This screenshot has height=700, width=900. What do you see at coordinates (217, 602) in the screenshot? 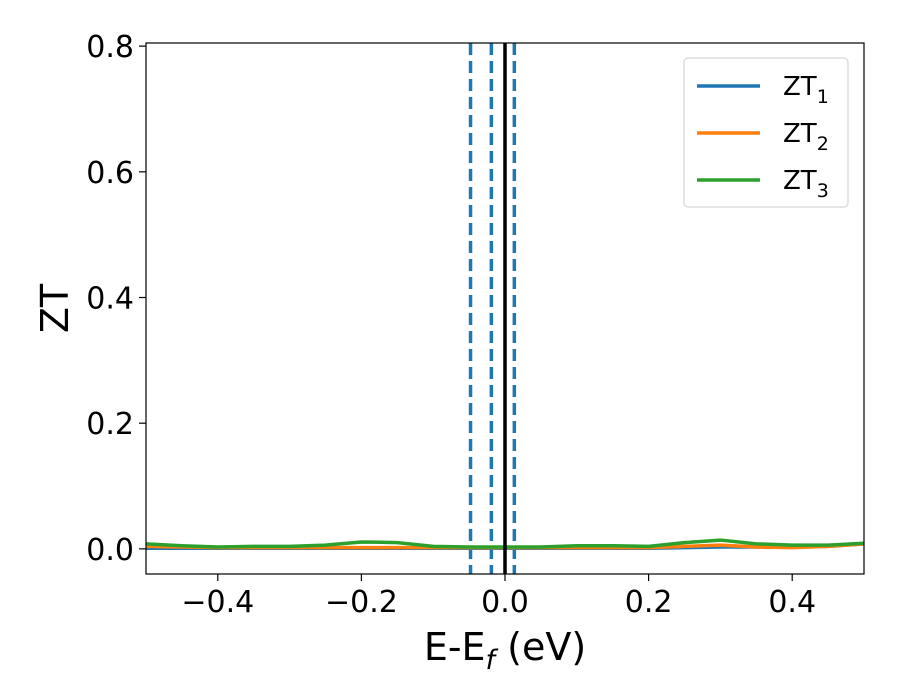
I see `x-tick-label: −0.4` at bounding box center [217, 602].